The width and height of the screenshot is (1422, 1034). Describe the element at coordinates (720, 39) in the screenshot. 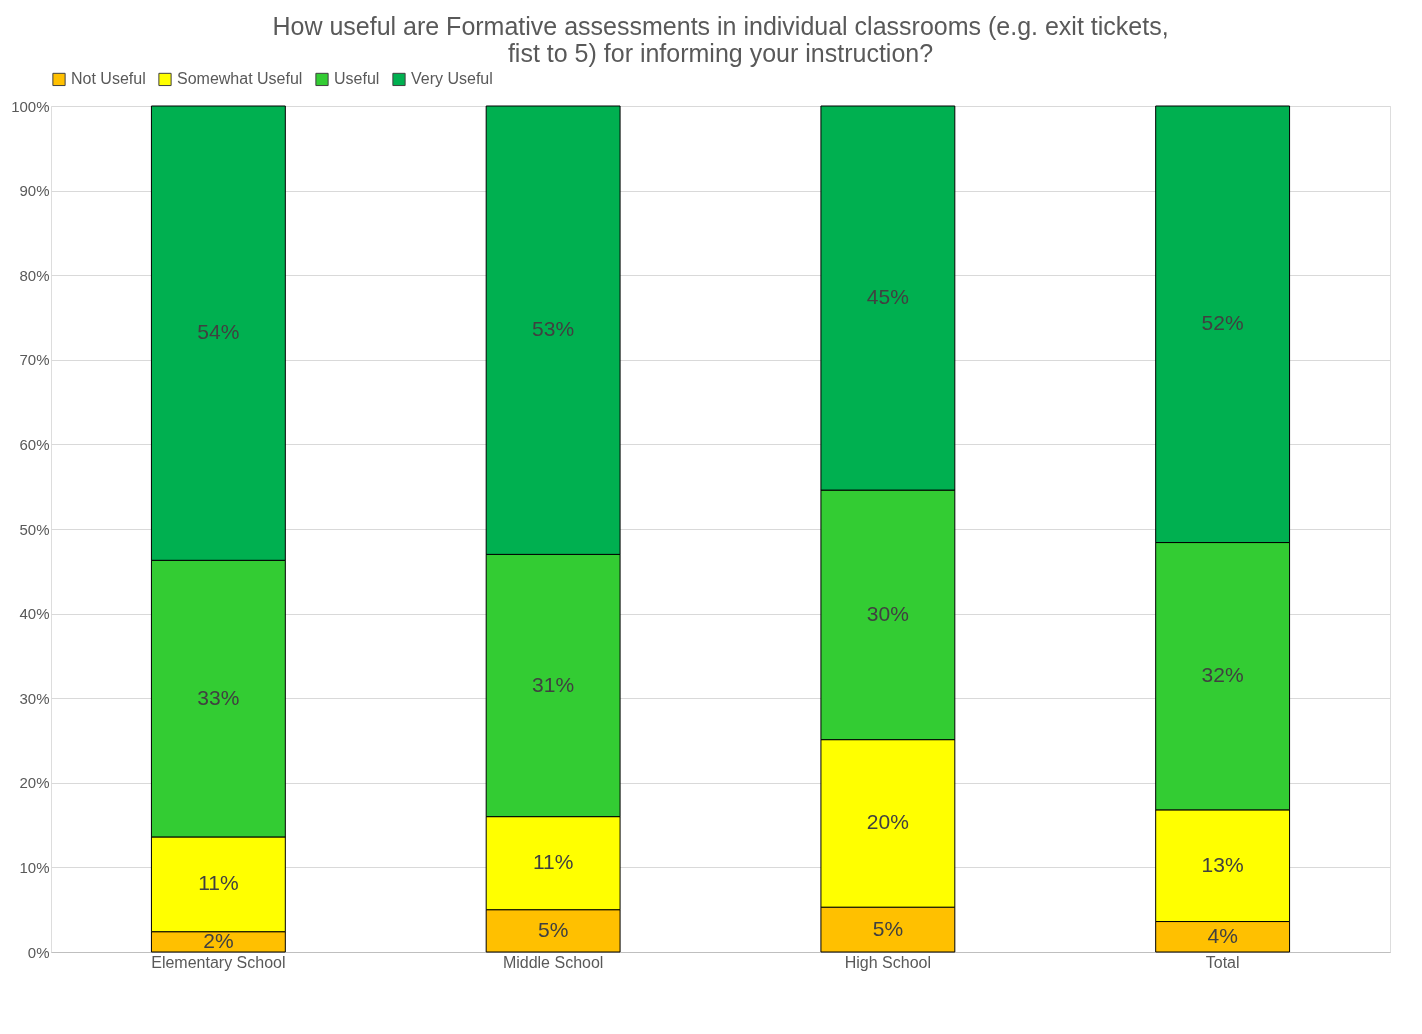

I see `chart-title: How useful are Formative assessments in individual classrooms (e.g. exit tickets, fist to 5) for informing your instruction?` at that location.